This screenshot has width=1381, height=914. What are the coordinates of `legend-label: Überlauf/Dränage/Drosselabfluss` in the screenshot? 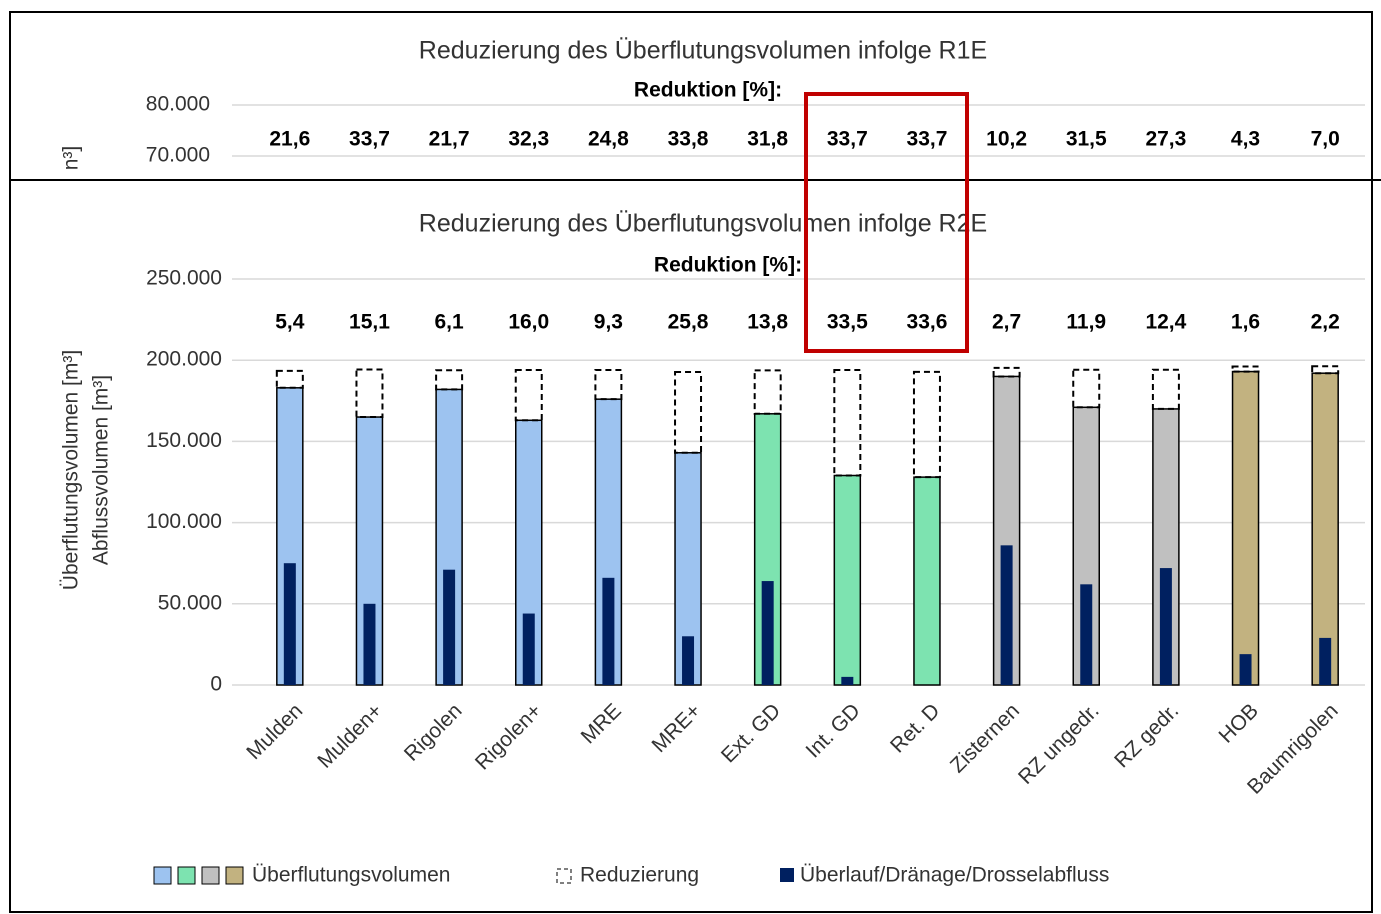 It's located at (954, 875).